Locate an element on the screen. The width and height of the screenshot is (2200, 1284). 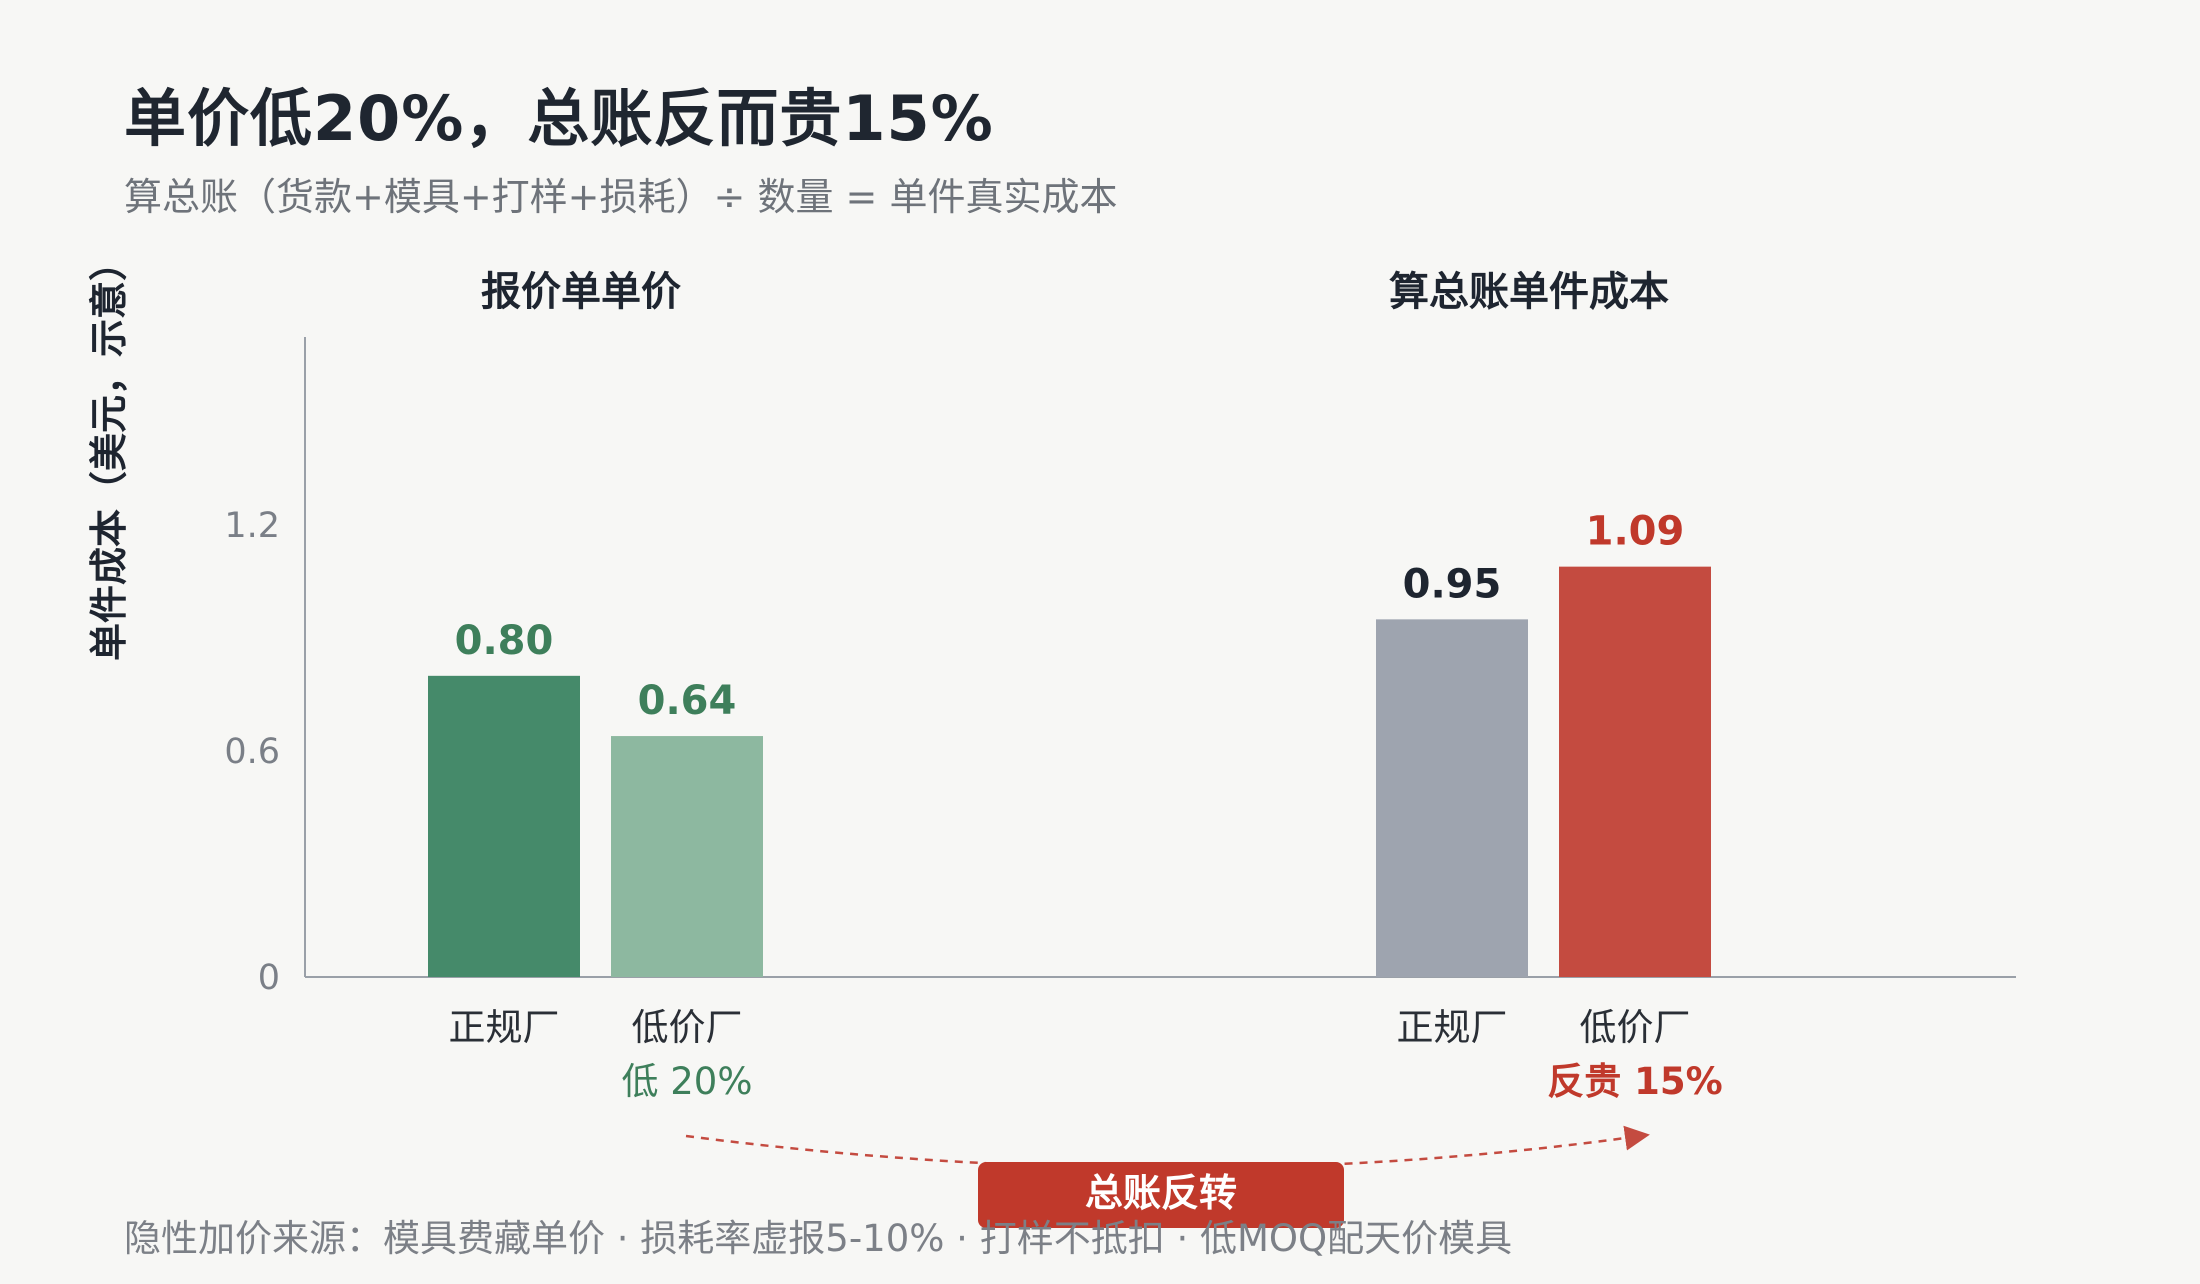
bar-value-label: 1.09 is located at coordinates (1635, 532).